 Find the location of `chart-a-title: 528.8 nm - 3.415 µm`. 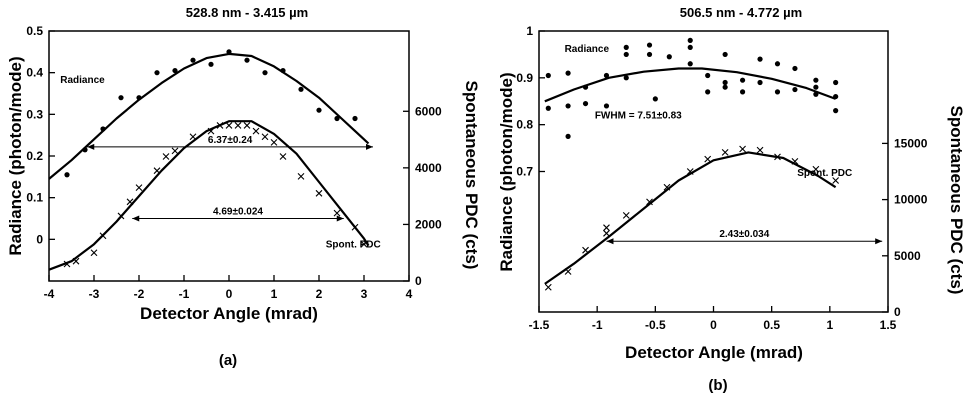

chart-a-title: 528.8 nm - 3.415 µm is located at coordinates (247, 12).